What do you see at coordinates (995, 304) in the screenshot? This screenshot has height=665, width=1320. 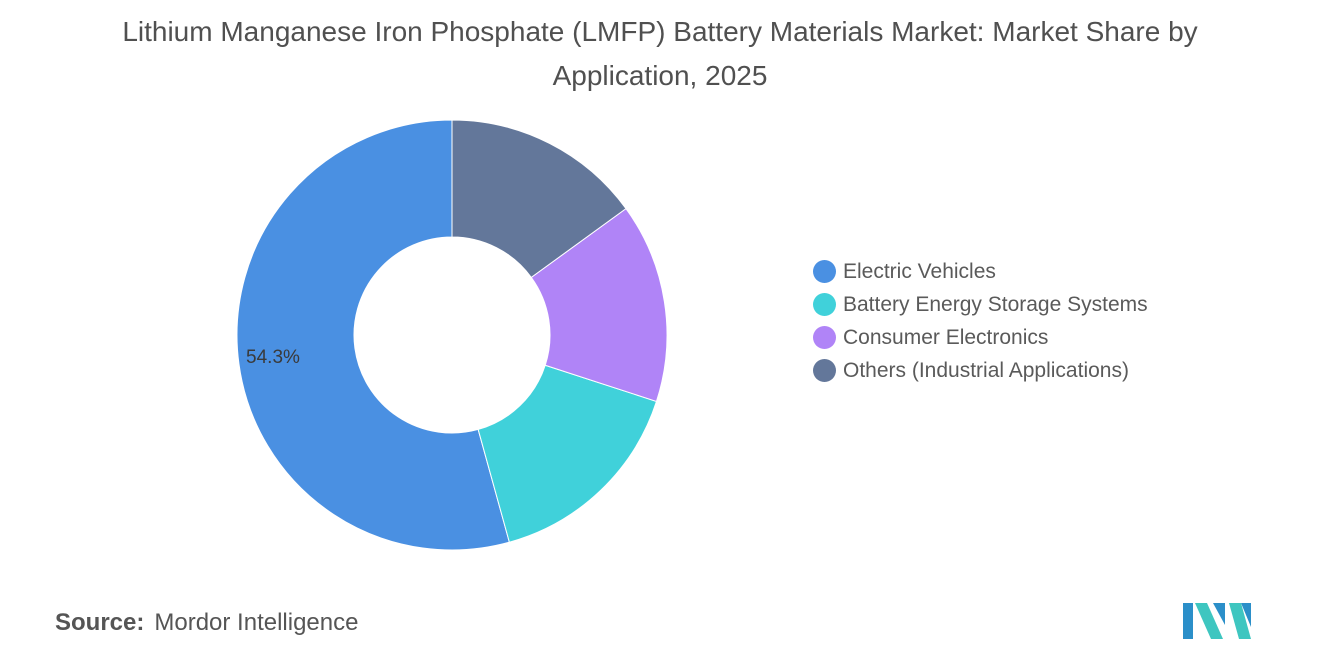 I see `legend-label: Battery Energy Storage Systems` at bounding box center [995, 304].